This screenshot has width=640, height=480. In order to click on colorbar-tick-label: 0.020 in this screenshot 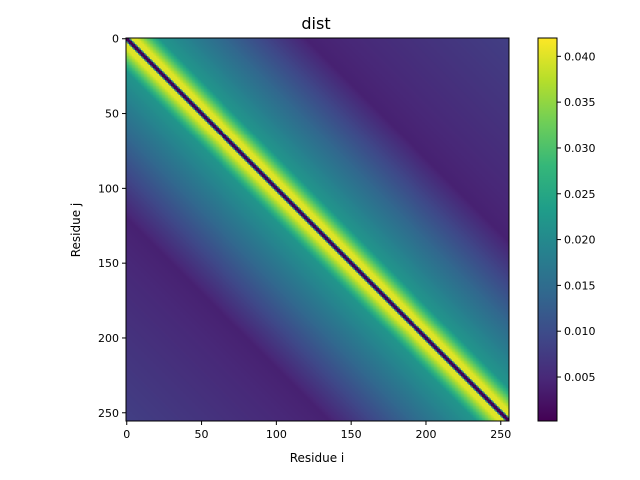, I will do `click(580, 240)`.